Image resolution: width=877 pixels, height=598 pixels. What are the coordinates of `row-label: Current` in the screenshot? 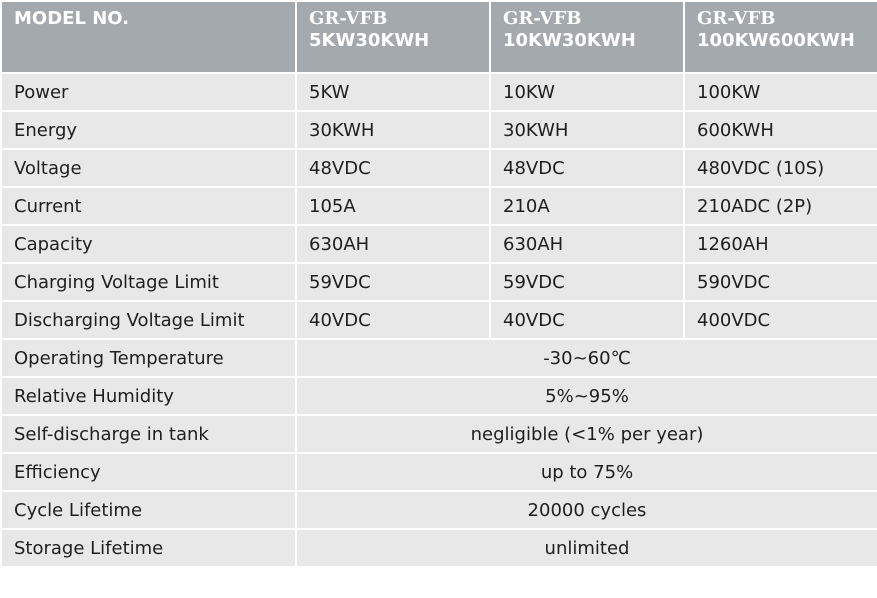 It's located at (148, 206).